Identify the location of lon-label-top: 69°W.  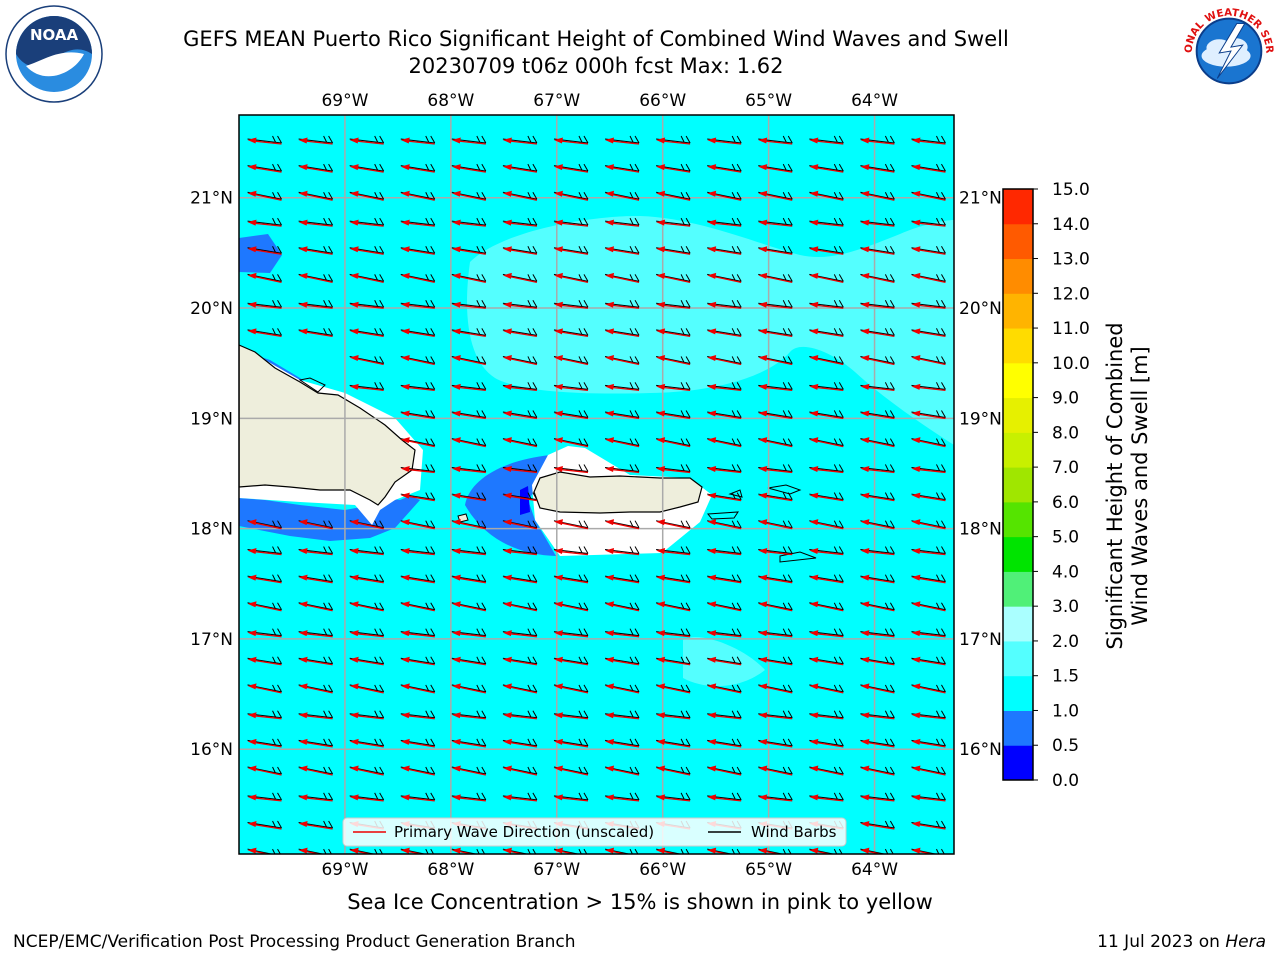
(344, 101).